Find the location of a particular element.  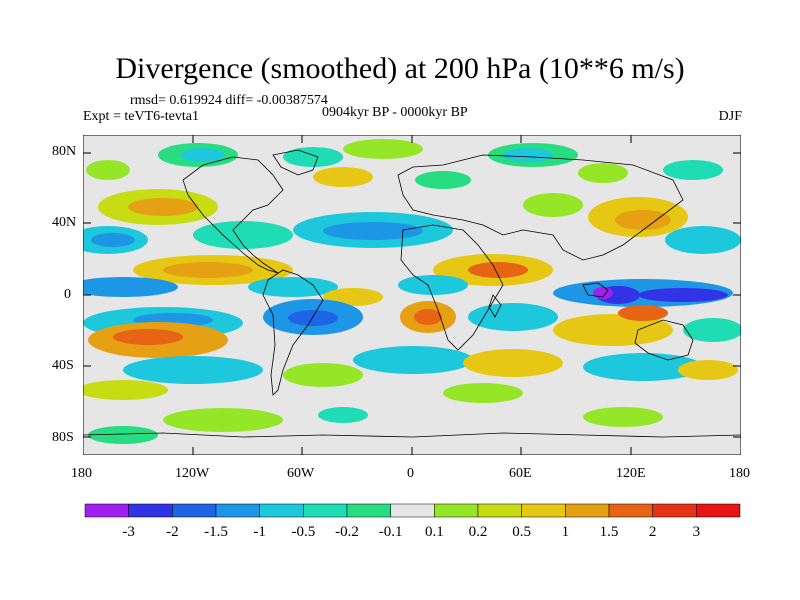

colorbar-label: 0.5 is located at coordinates (521, 532).